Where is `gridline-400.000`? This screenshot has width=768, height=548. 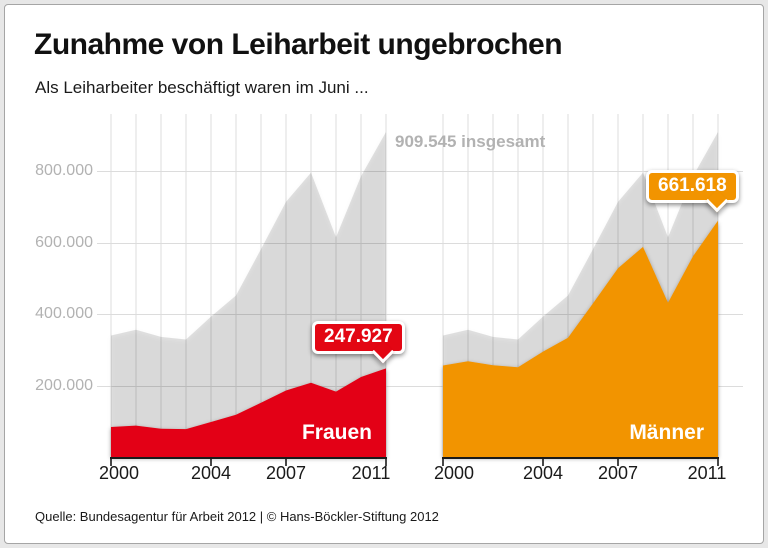 gridline-400.000 is located at coordinates (420, 314).